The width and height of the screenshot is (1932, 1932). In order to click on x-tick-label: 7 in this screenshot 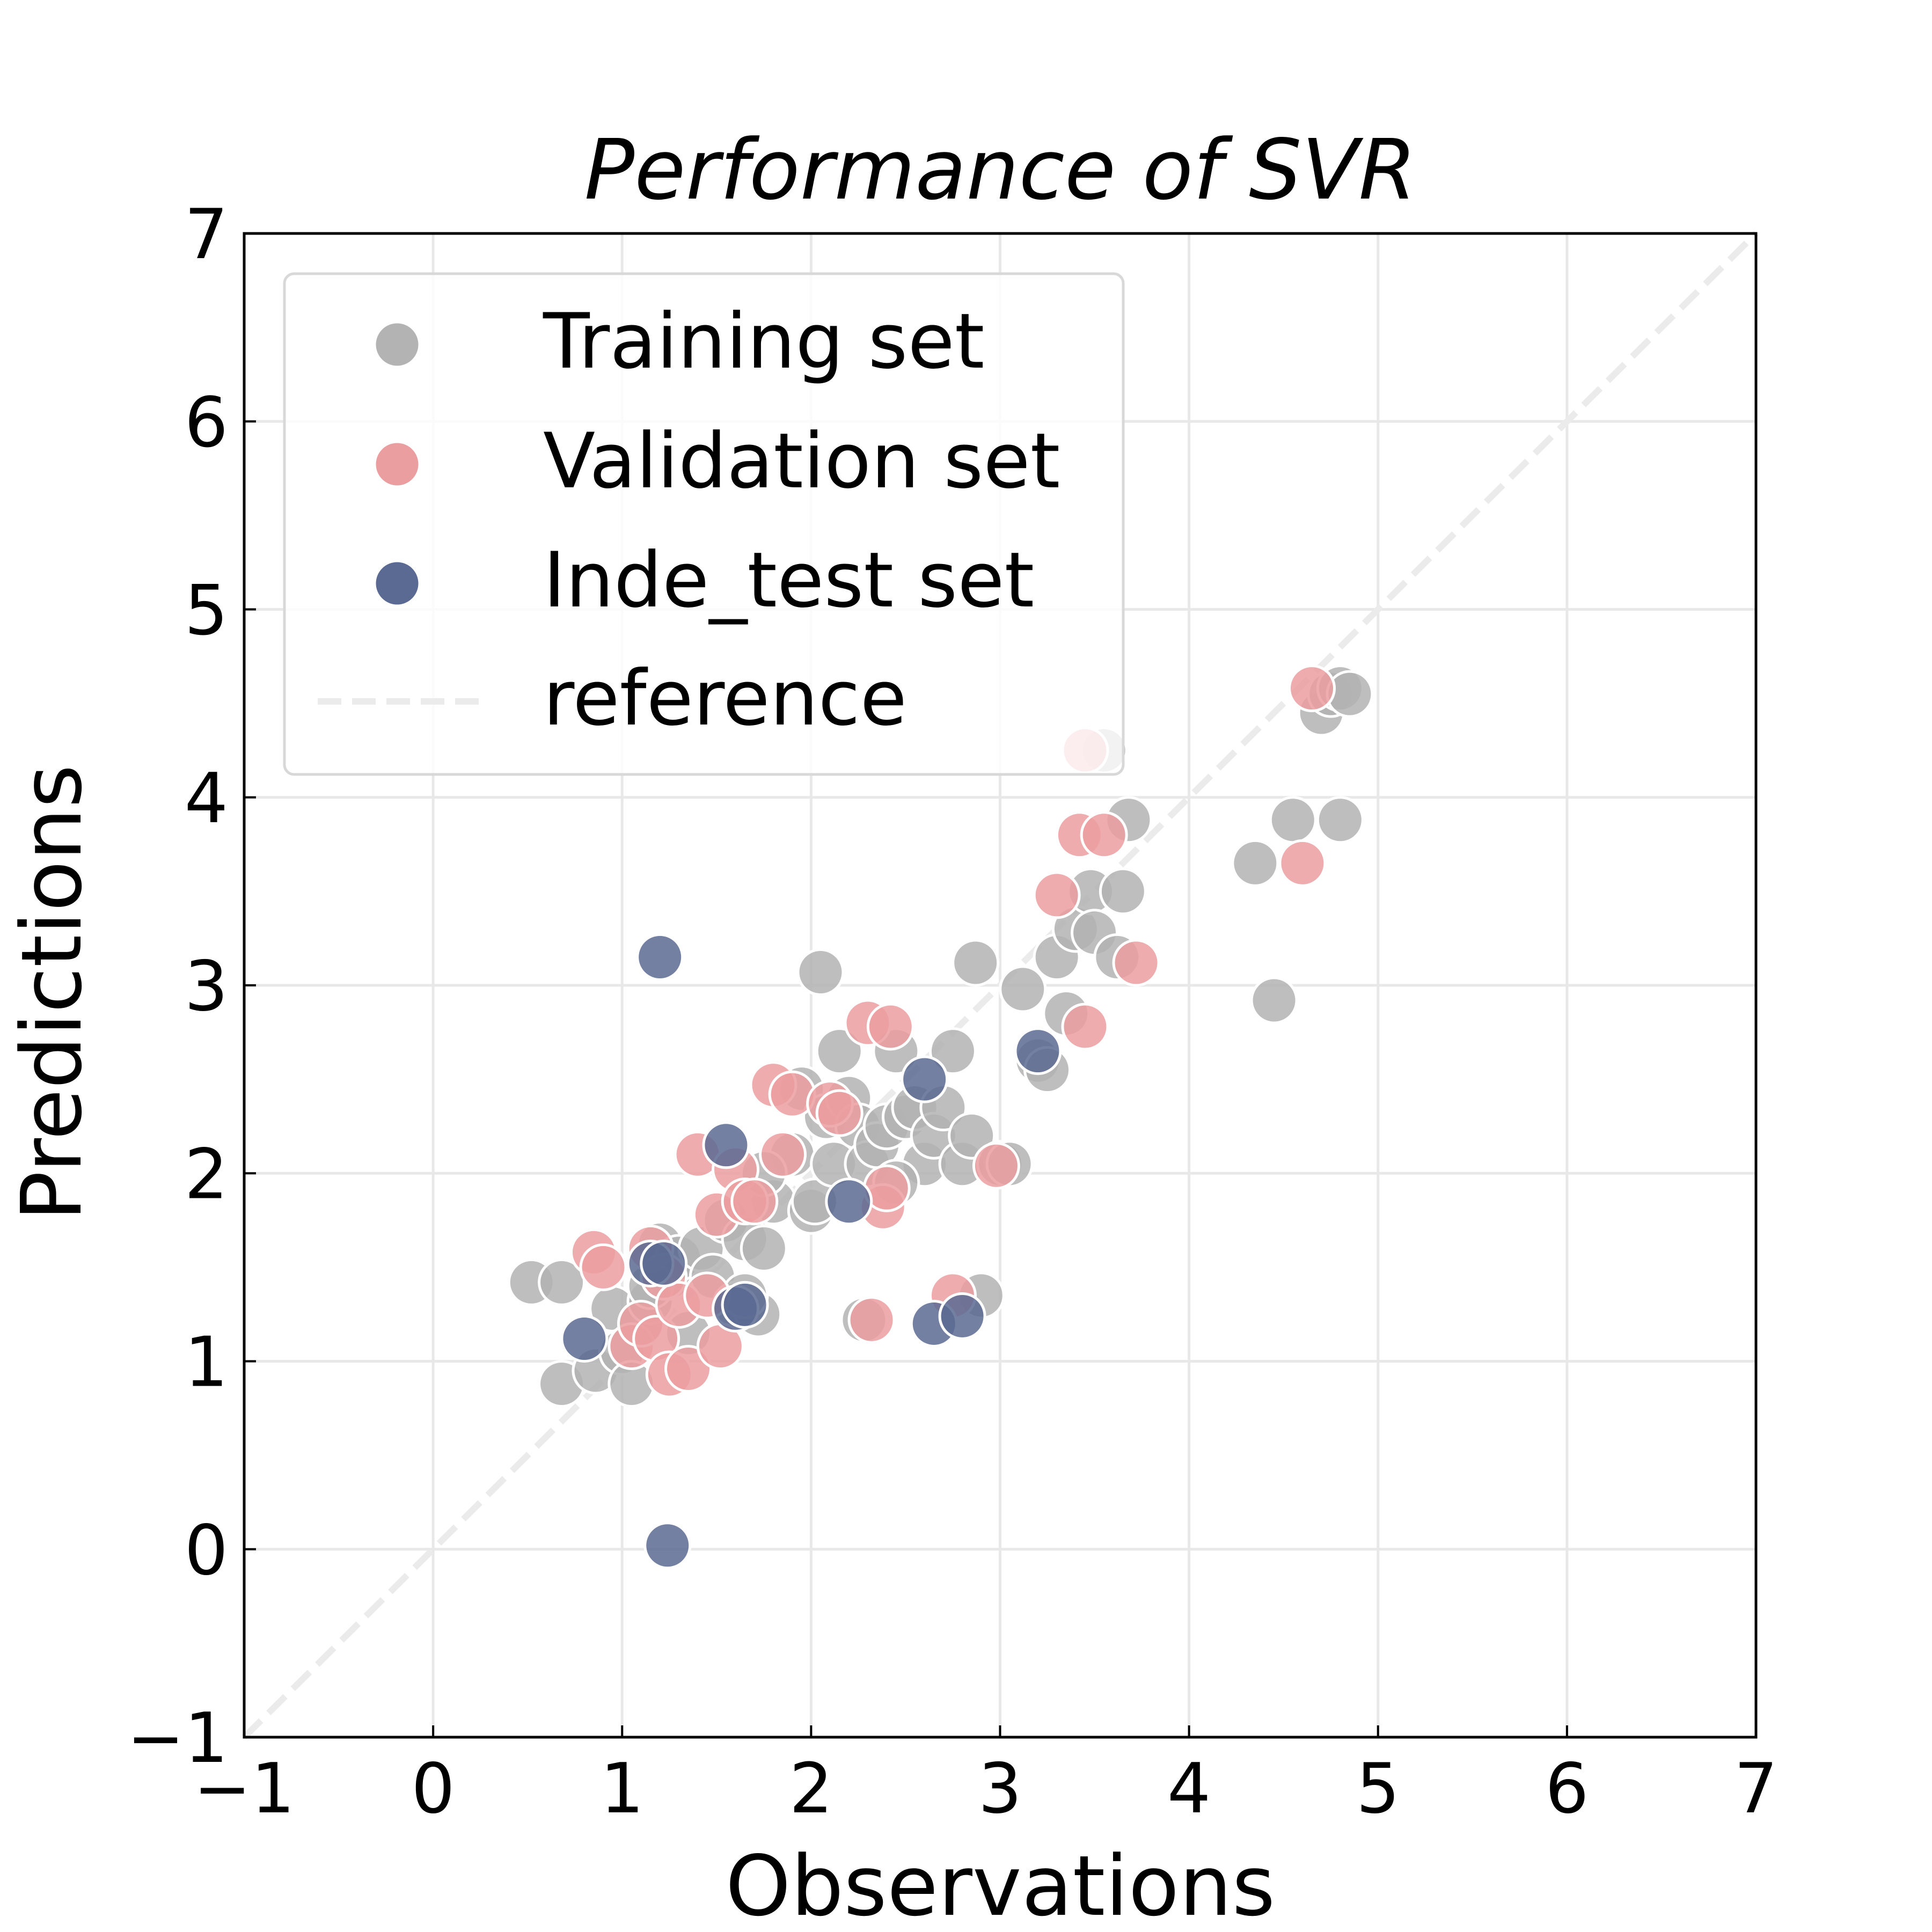, I will do `click(1755, 1789)`.